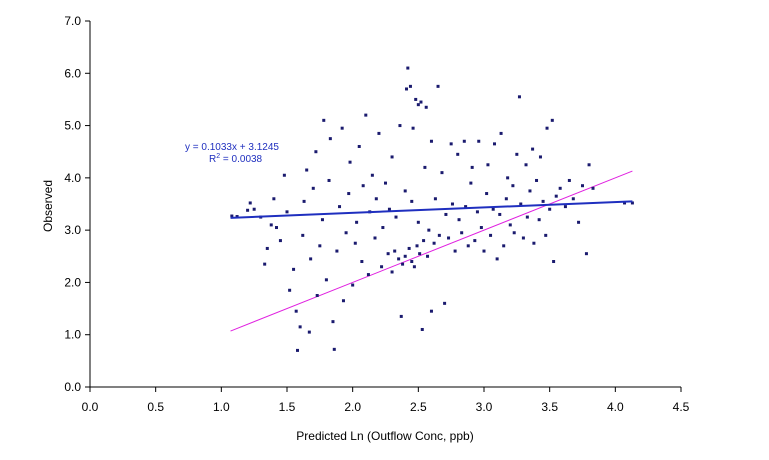 The height and width of the screenshot is (460, 769). I want to click on y-tick-label: 5.0, so click(72, 126).